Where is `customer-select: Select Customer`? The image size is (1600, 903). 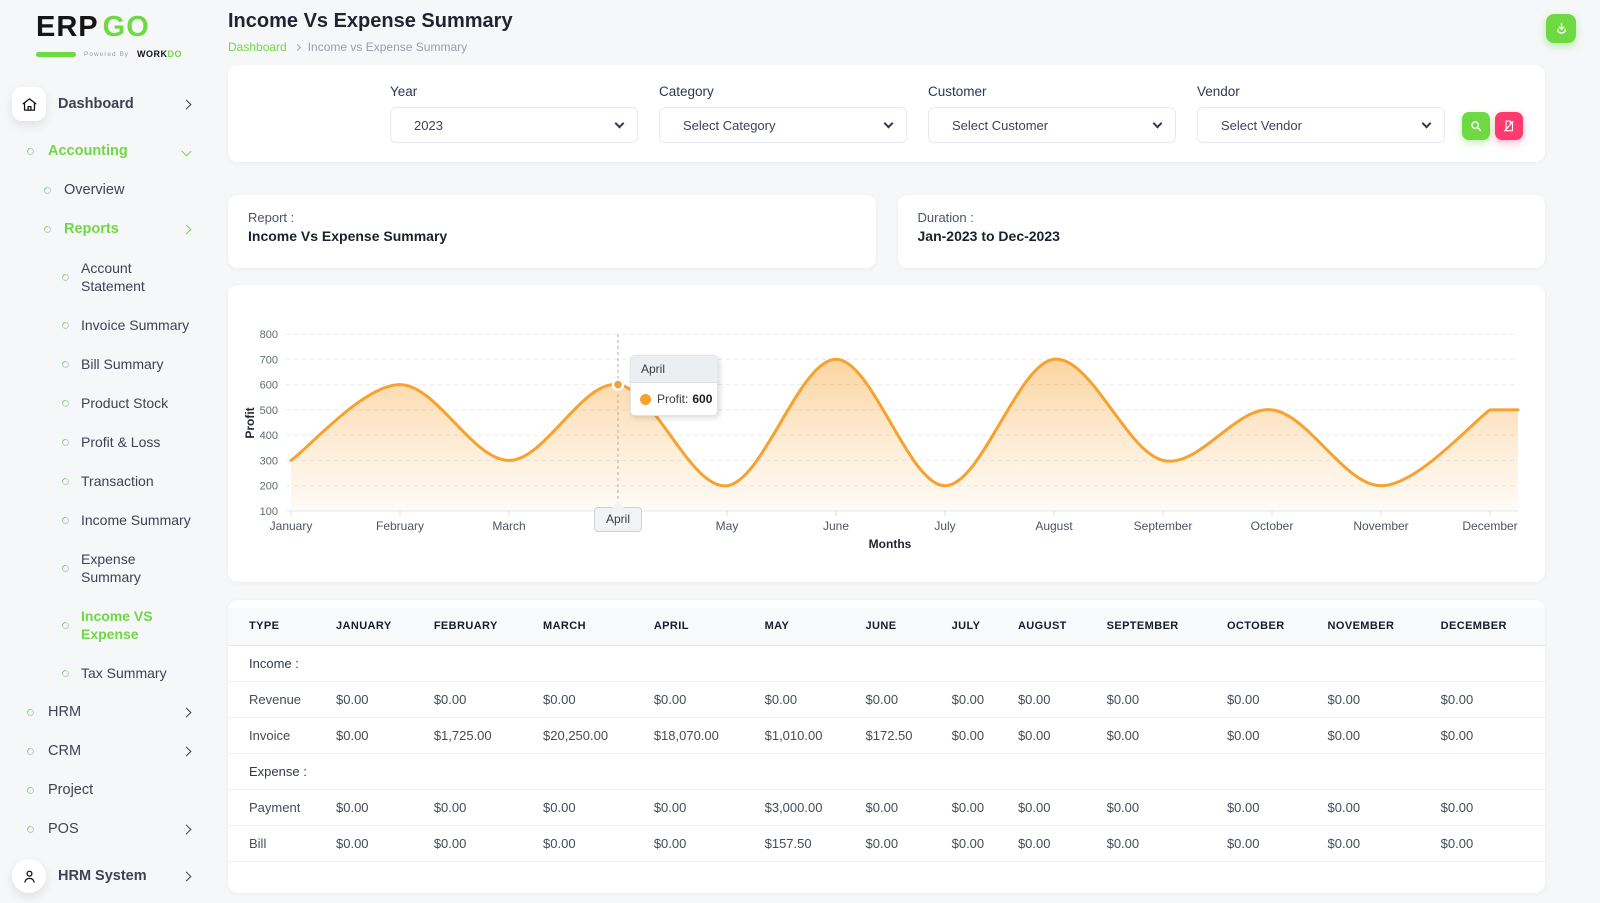 customer-select: Select Customer is located at coordinates (1052, 125).